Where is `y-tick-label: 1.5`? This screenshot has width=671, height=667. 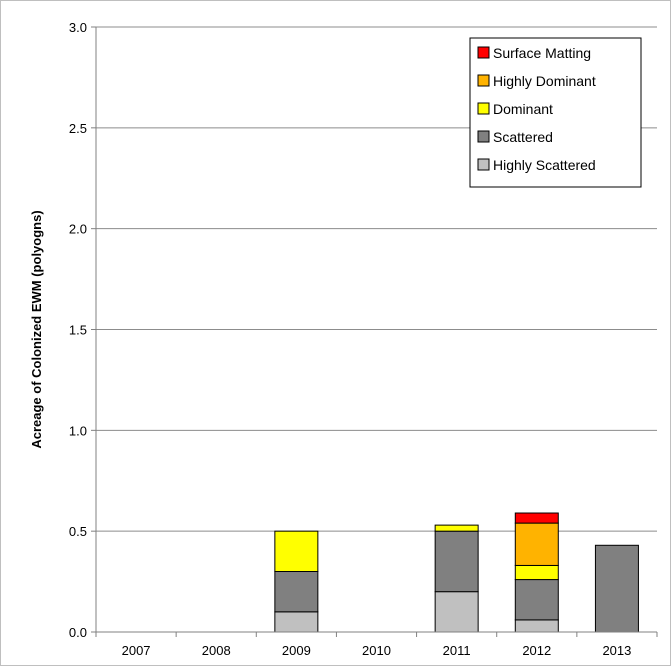
y-tick-label: 1.5 is located at coordinates (78, 330).